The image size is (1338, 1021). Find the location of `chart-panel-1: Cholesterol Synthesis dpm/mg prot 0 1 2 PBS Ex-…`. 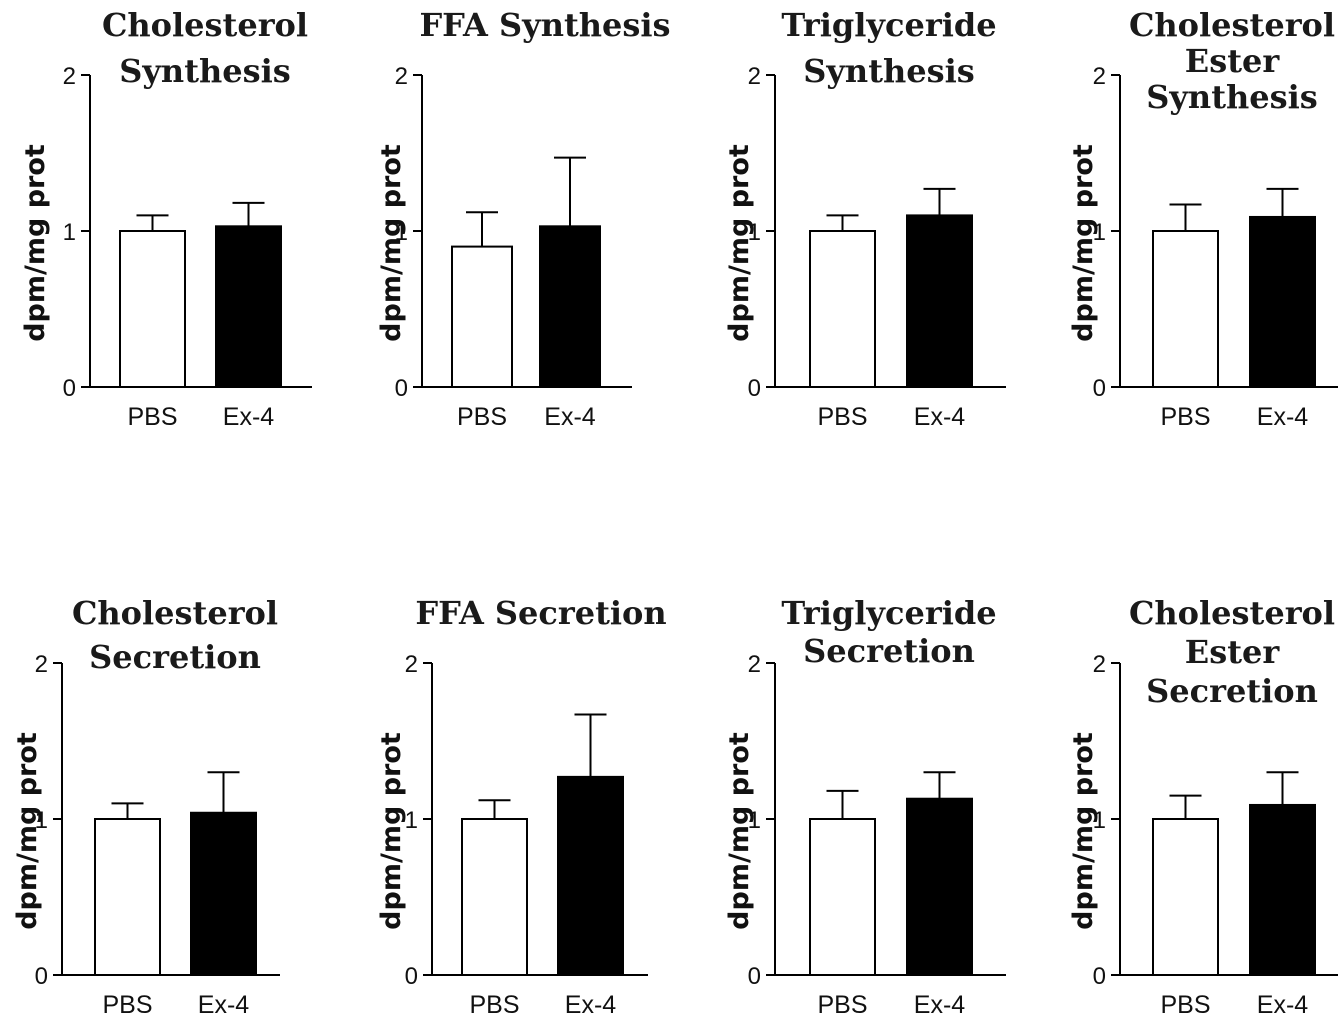

chart-panel-1: Cholesterol Synthesis dpm/mg prot 0 1 2 PBS Ex-… is located at coordinates (166, 218).